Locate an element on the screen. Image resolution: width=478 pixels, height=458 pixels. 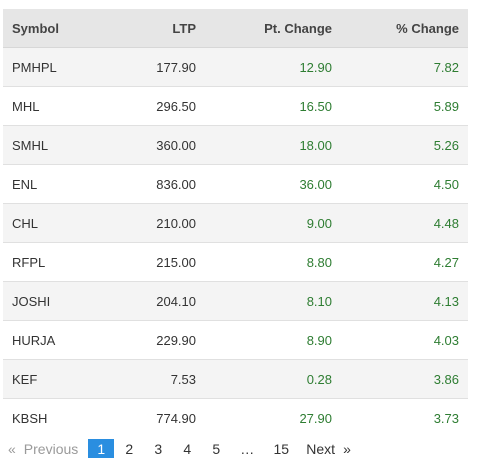
column-header-pt-change: Pt. Change is located at coordinates (273, 28).